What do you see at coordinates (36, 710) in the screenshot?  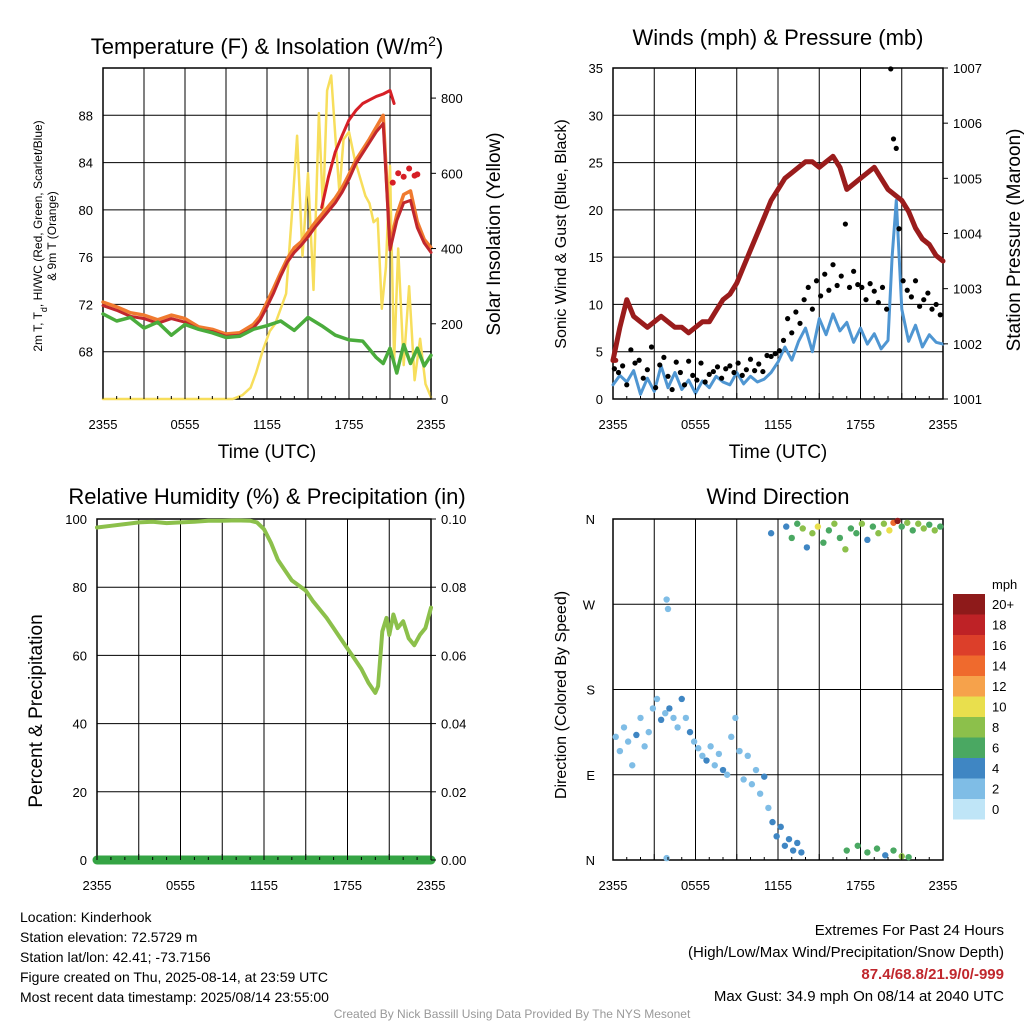 I see `humidity-y-label: Percent & Precipitation` at bounding box center [36, 710].